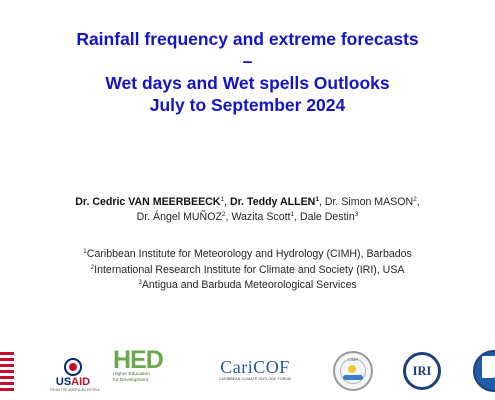 The width and height of the screenshot is (495, 400). I want to click on affiliation-sup: 1, so click(85, 251).